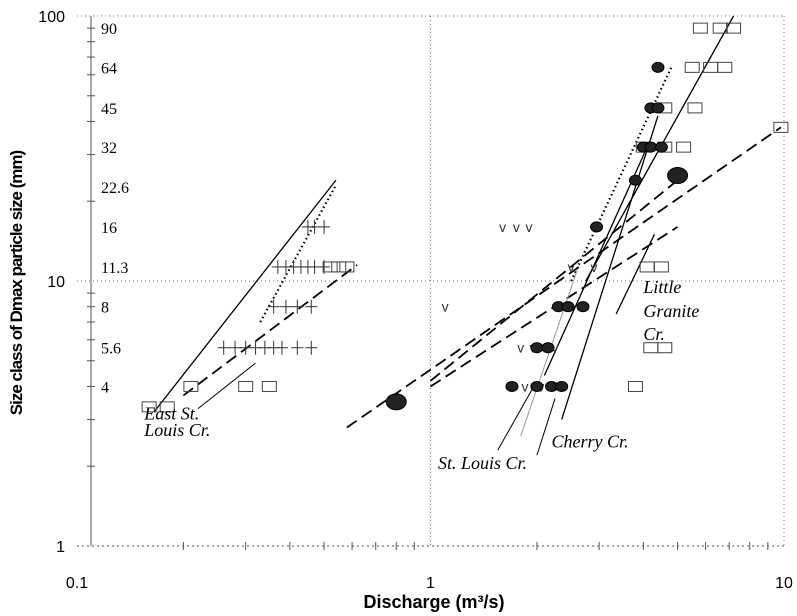 This screenshot has width=797, height=616. Describe the element at coordinates (51, 17) in the screenshot. I see `y-tick-label: 100` at that location.